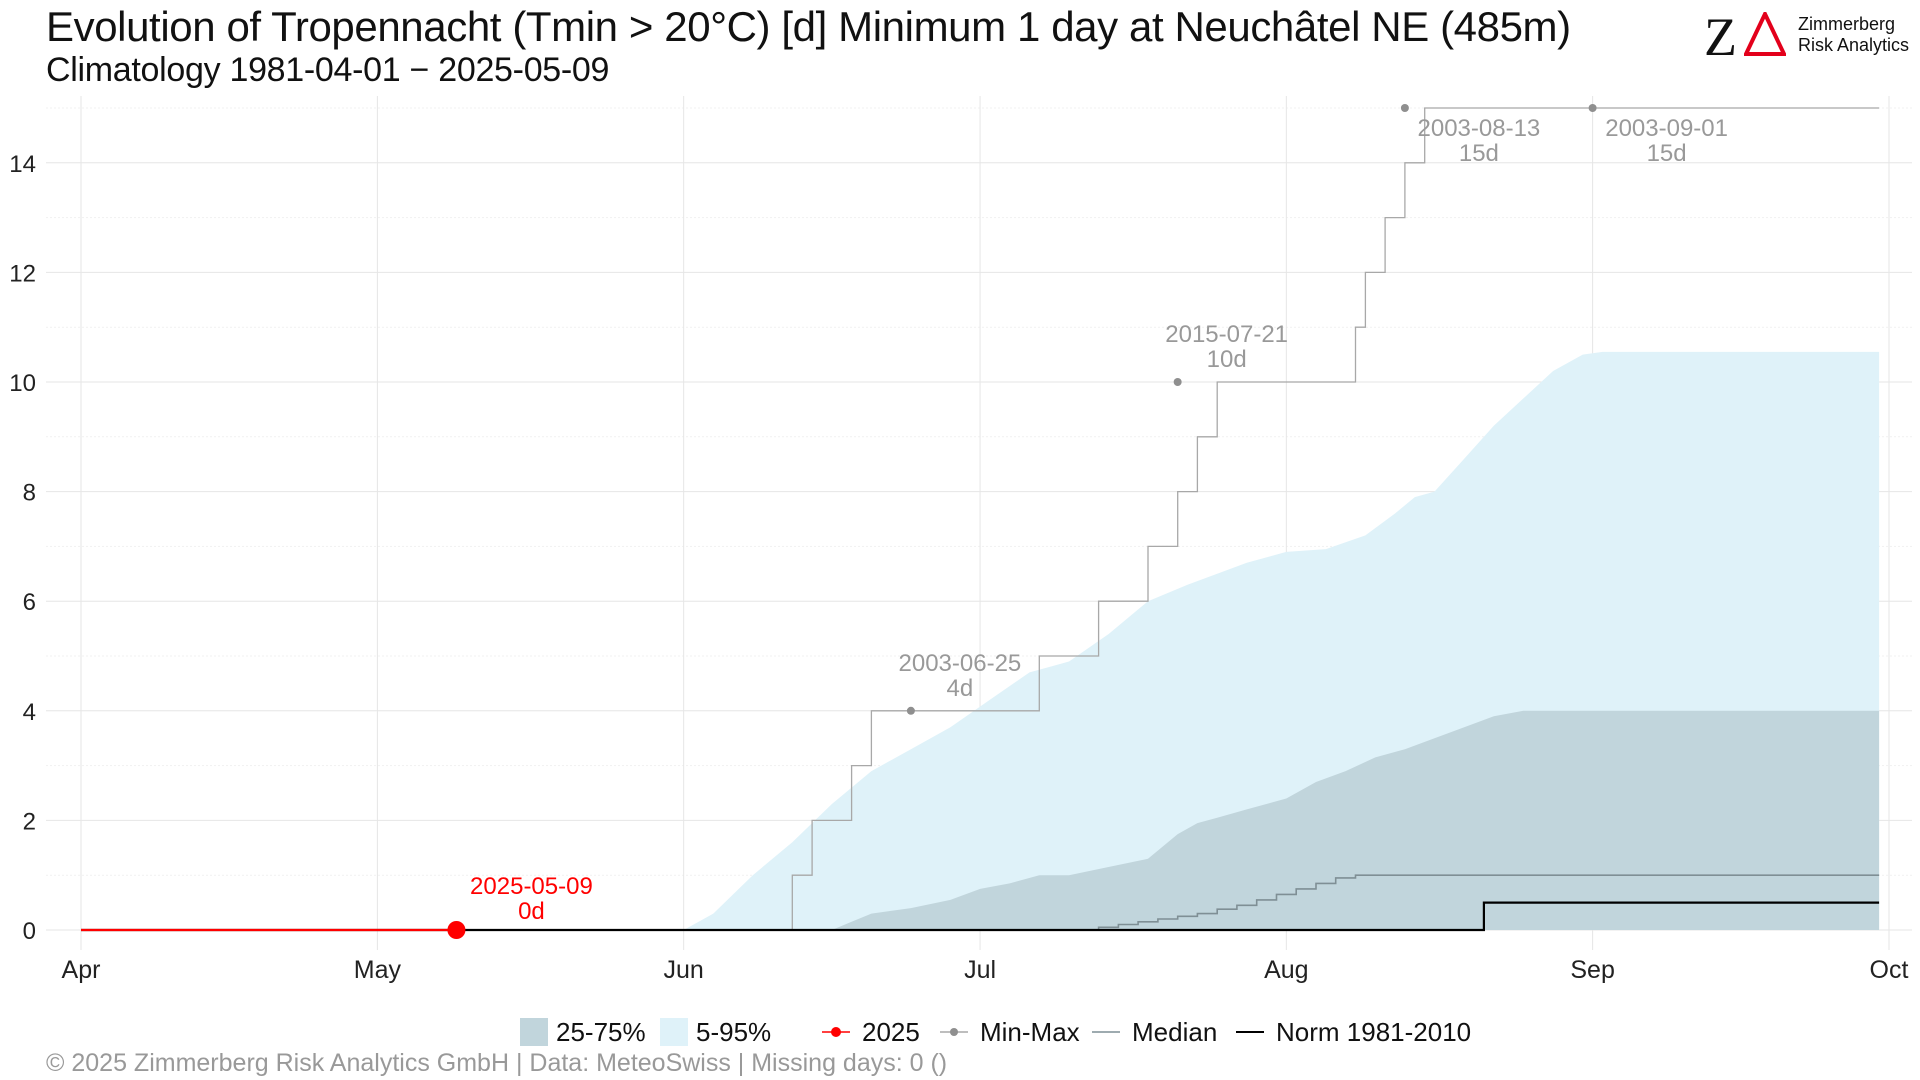 This screenshot has width=1920, height=1080. Describe the element at coordinates (29, 821) in the screenshot. I see `y-tick-label: 2` at that location.